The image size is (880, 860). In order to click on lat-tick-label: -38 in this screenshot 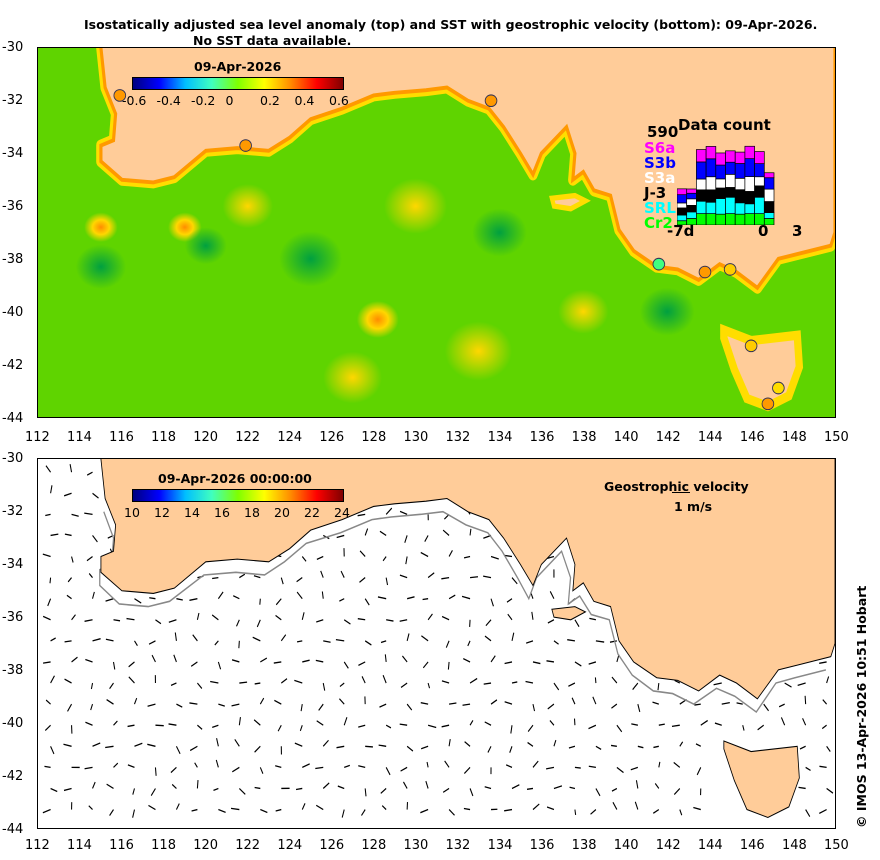, I will do `click(13, 259)`.